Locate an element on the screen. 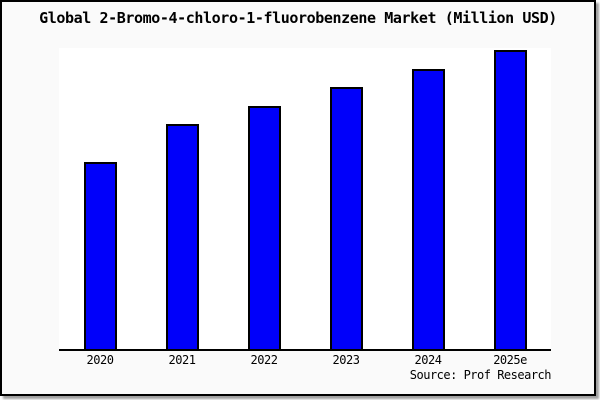 The image size is (600, 400). bar-2024 is located at coordinates (428, 208).